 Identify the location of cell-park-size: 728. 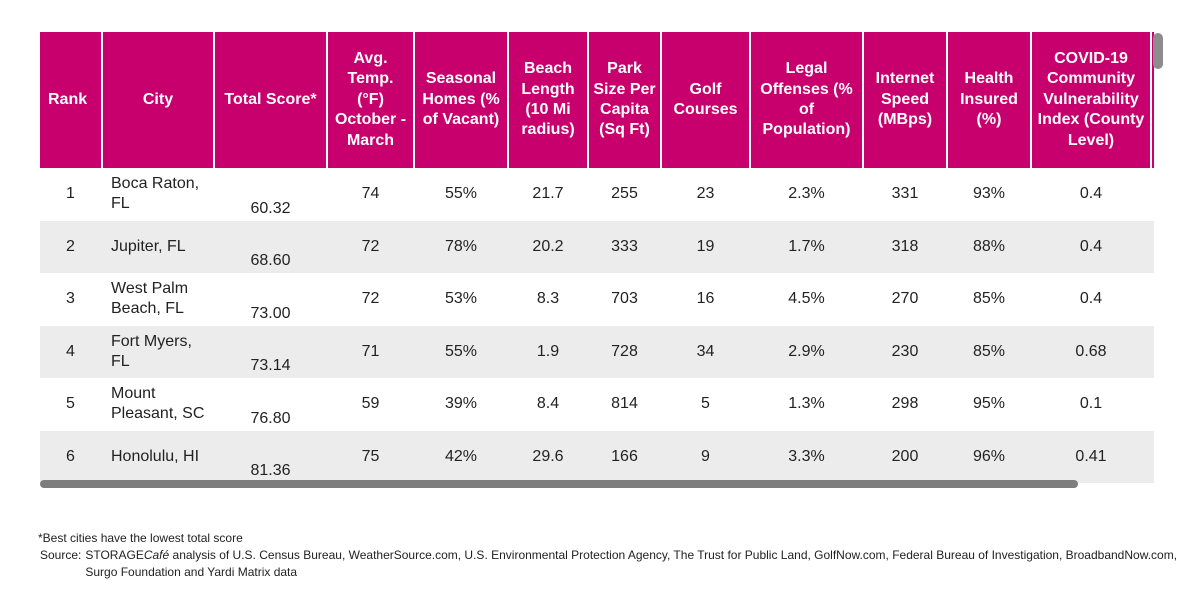
(625, 351).